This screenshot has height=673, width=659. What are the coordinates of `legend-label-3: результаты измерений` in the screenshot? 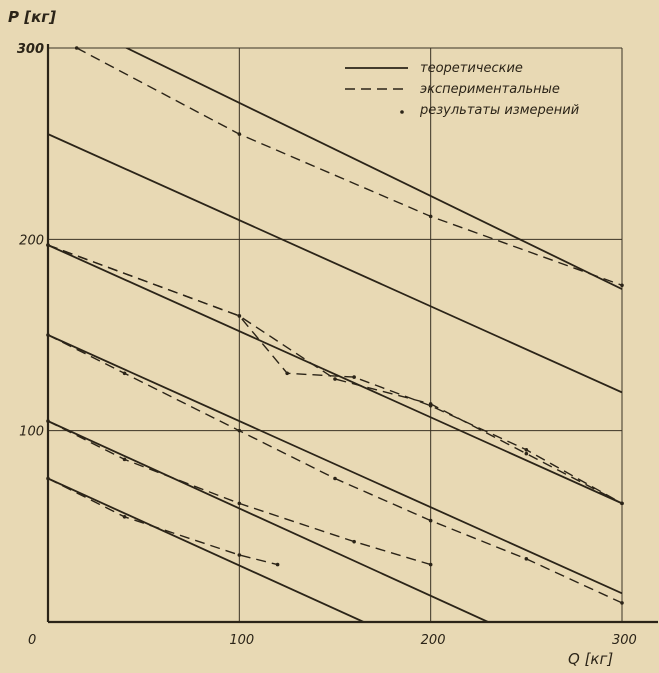 It's located at (499, 110).